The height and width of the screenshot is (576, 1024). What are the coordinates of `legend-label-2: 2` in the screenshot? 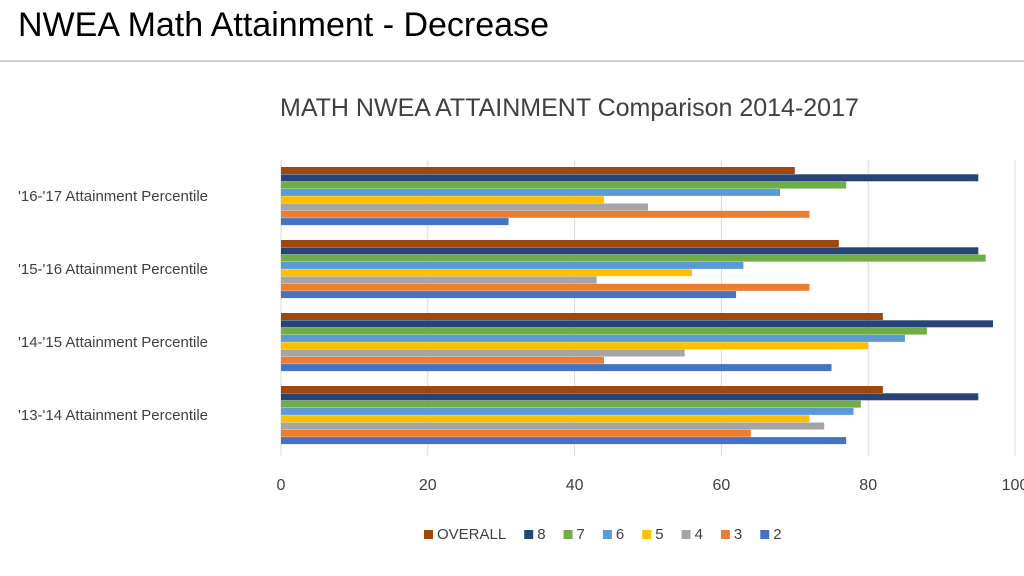 It's located at (777, 534).